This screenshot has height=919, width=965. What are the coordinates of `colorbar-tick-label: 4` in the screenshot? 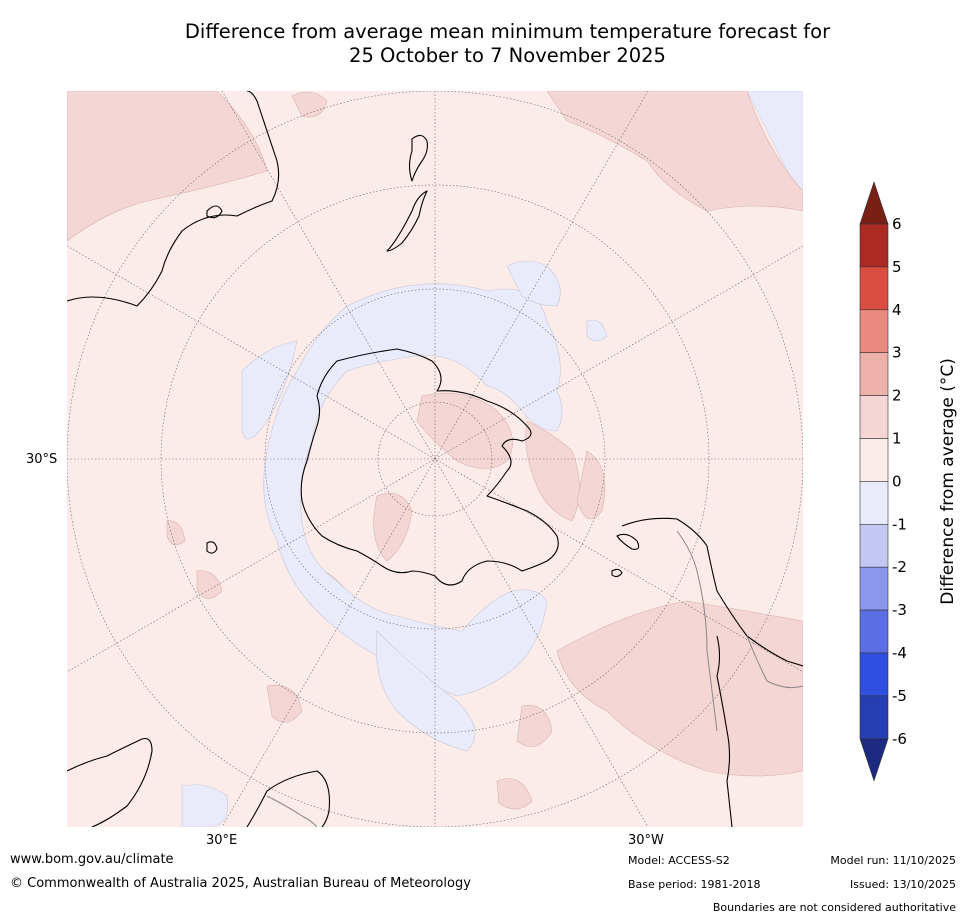 It's located at (897, 310).